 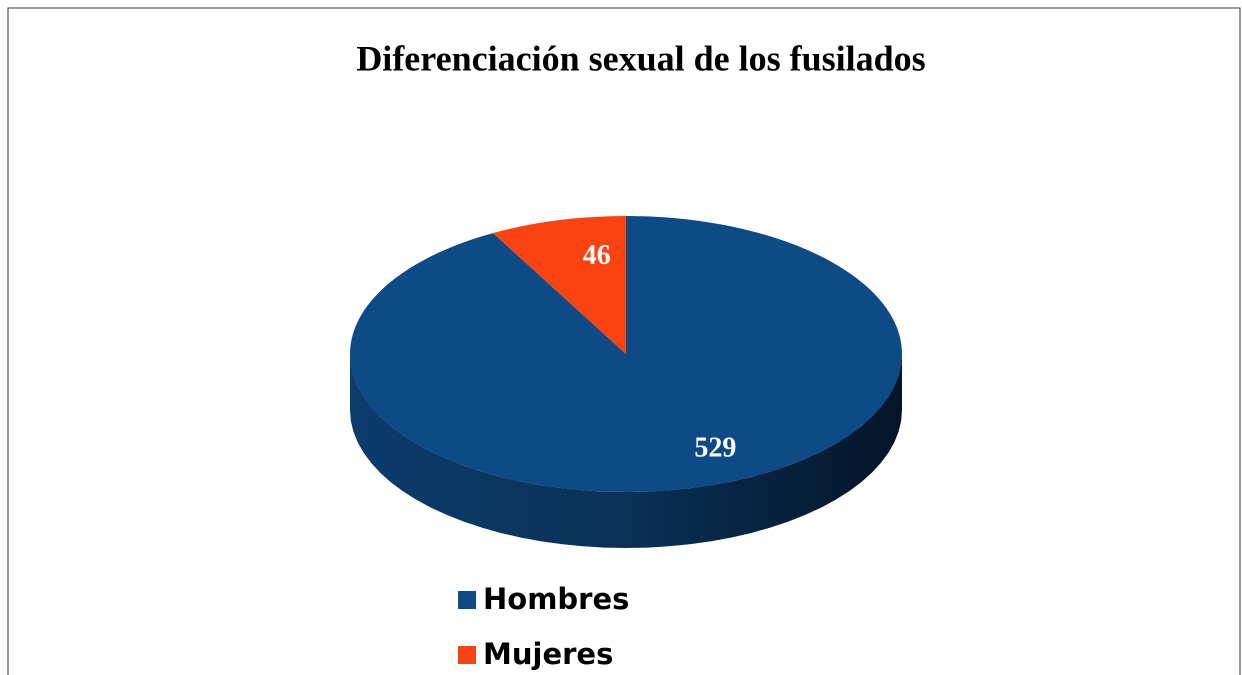 I want to click on chart-title: Diferenciación sexual de los fusilados, so click(x=640, y=58).